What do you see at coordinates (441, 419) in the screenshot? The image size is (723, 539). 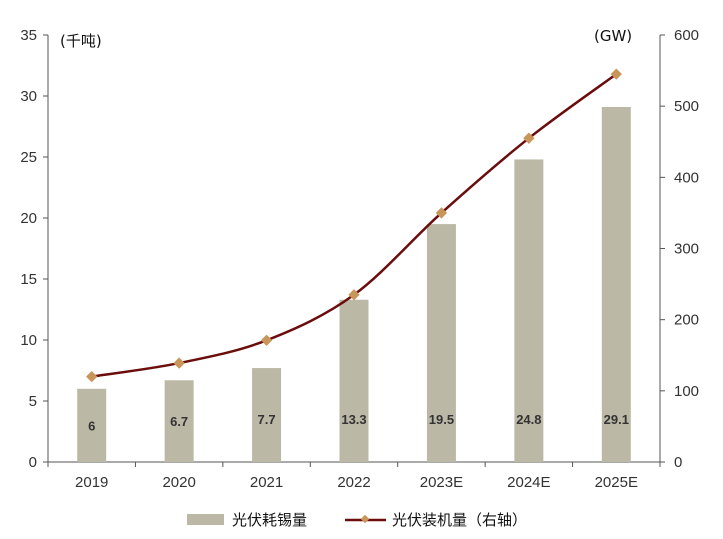 I see `bar-data-label: 19.5` at bounding box center [441, 419].